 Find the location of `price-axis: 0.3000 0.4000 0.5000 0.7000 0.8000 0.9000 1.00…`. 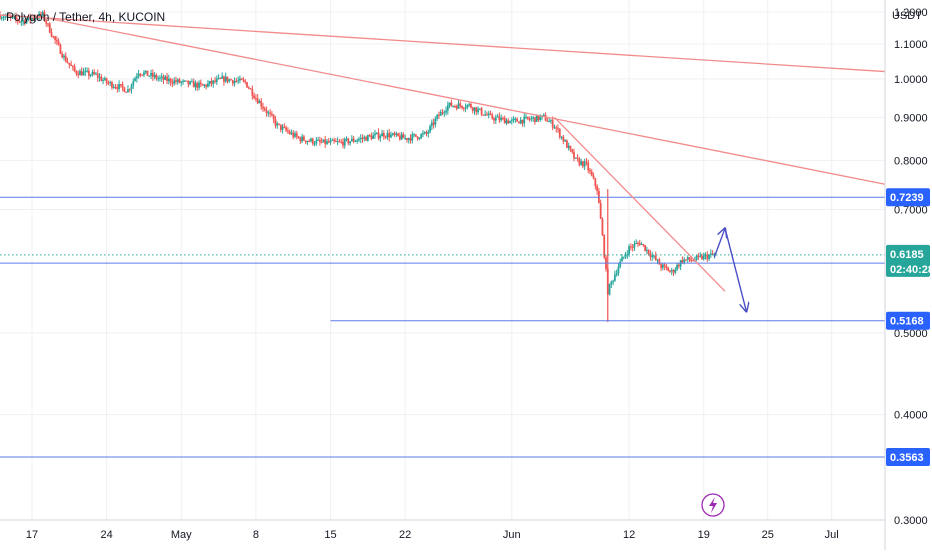

price-axis: 0.3000 0.4000 0.5000 0.7000 0.8000 0.9000 1.00… is located at coordinates (911, 267).